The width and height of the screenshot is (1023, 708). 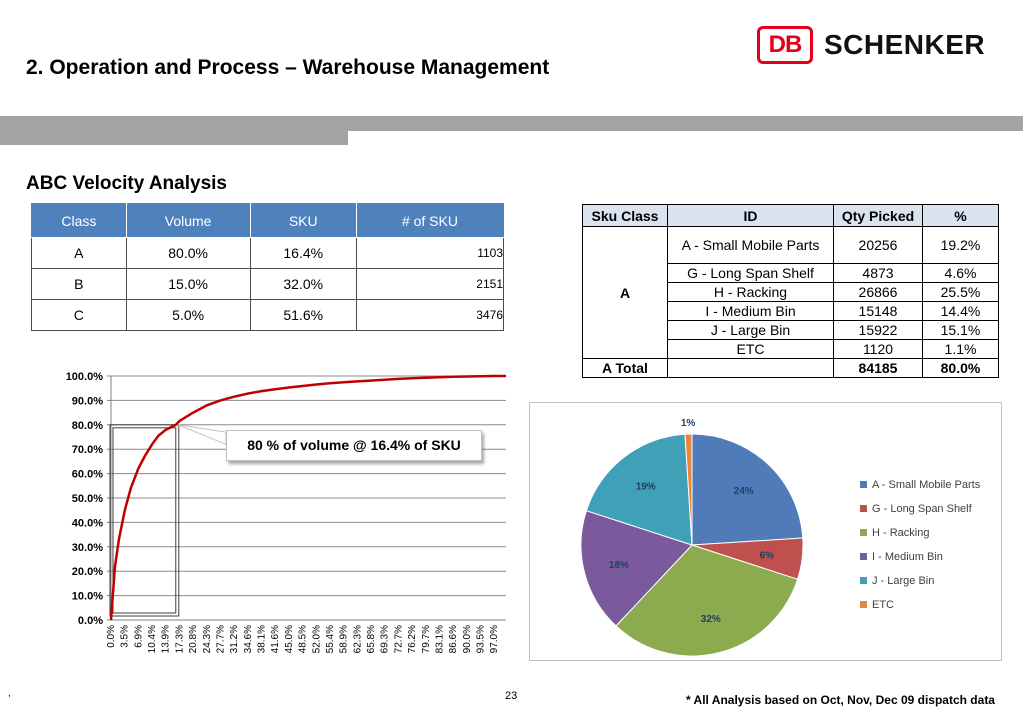 I want to click on y-tick-label: 40.0%, so click(x=87, y=523).